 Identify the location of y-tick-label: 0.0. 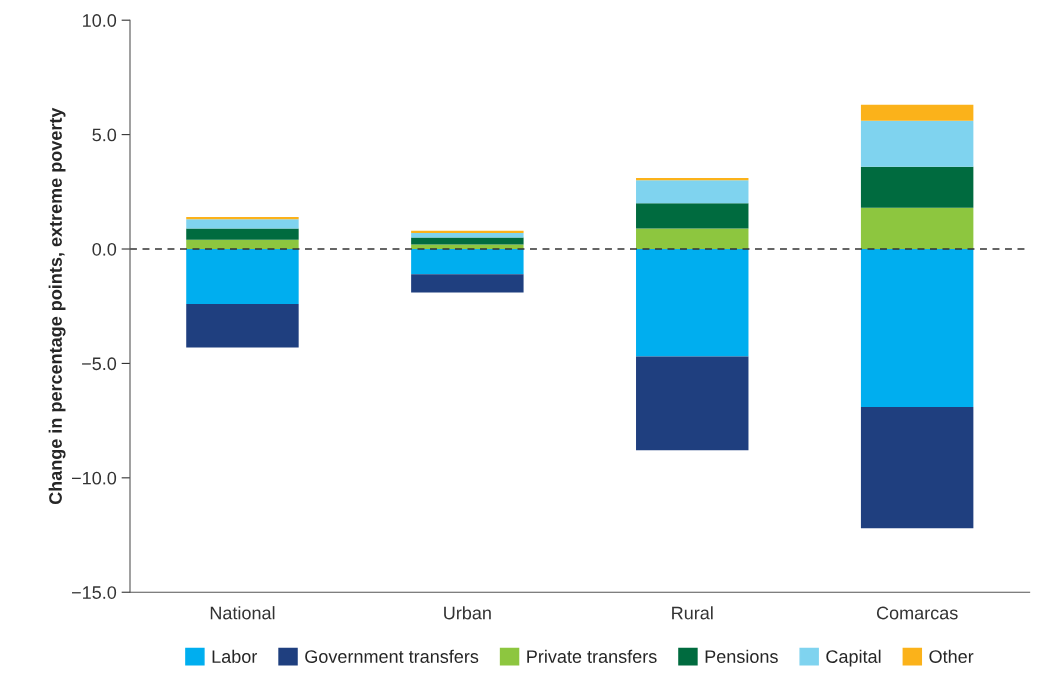
(104, 249).